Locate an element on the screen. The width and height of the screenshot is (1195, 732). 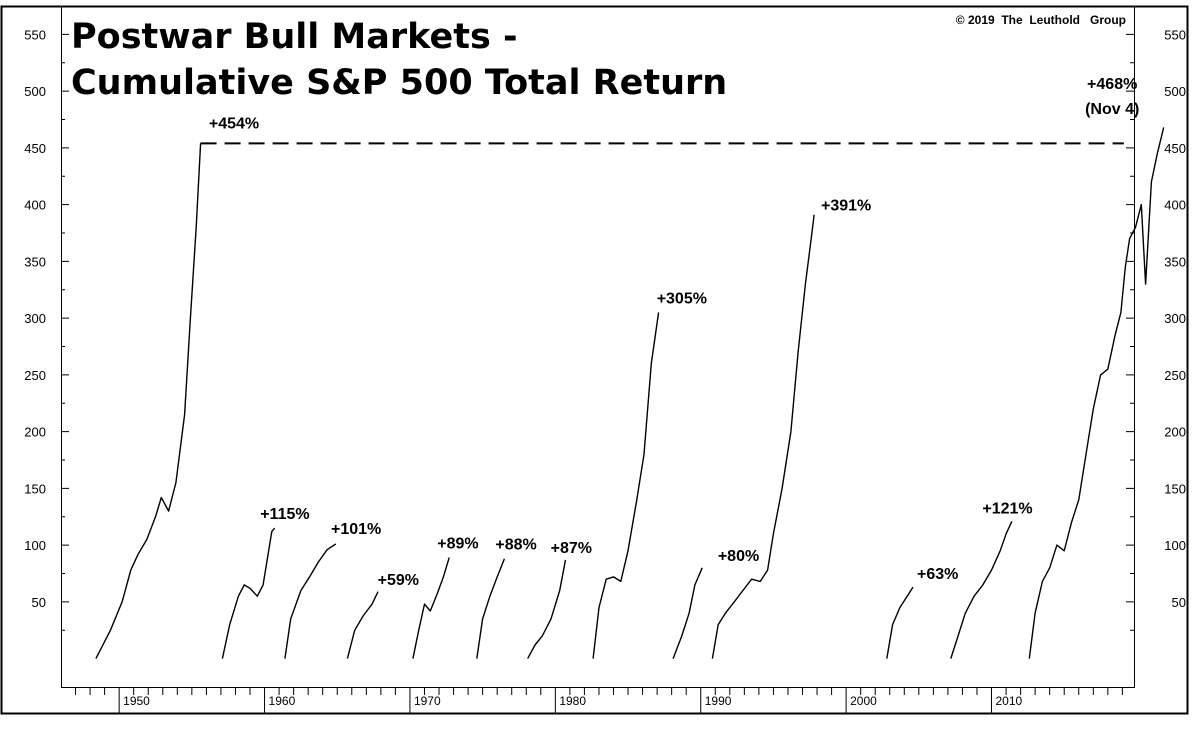
y-tick-label-left: 500 is located at coordinates (35, 91).